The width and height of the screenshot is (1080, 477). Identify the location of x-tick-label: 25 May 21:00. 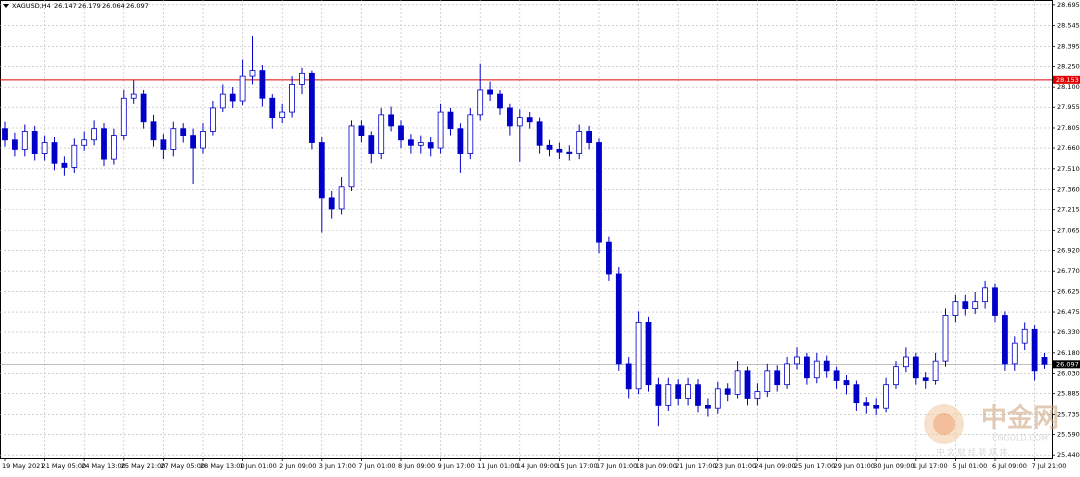
(143, 466).